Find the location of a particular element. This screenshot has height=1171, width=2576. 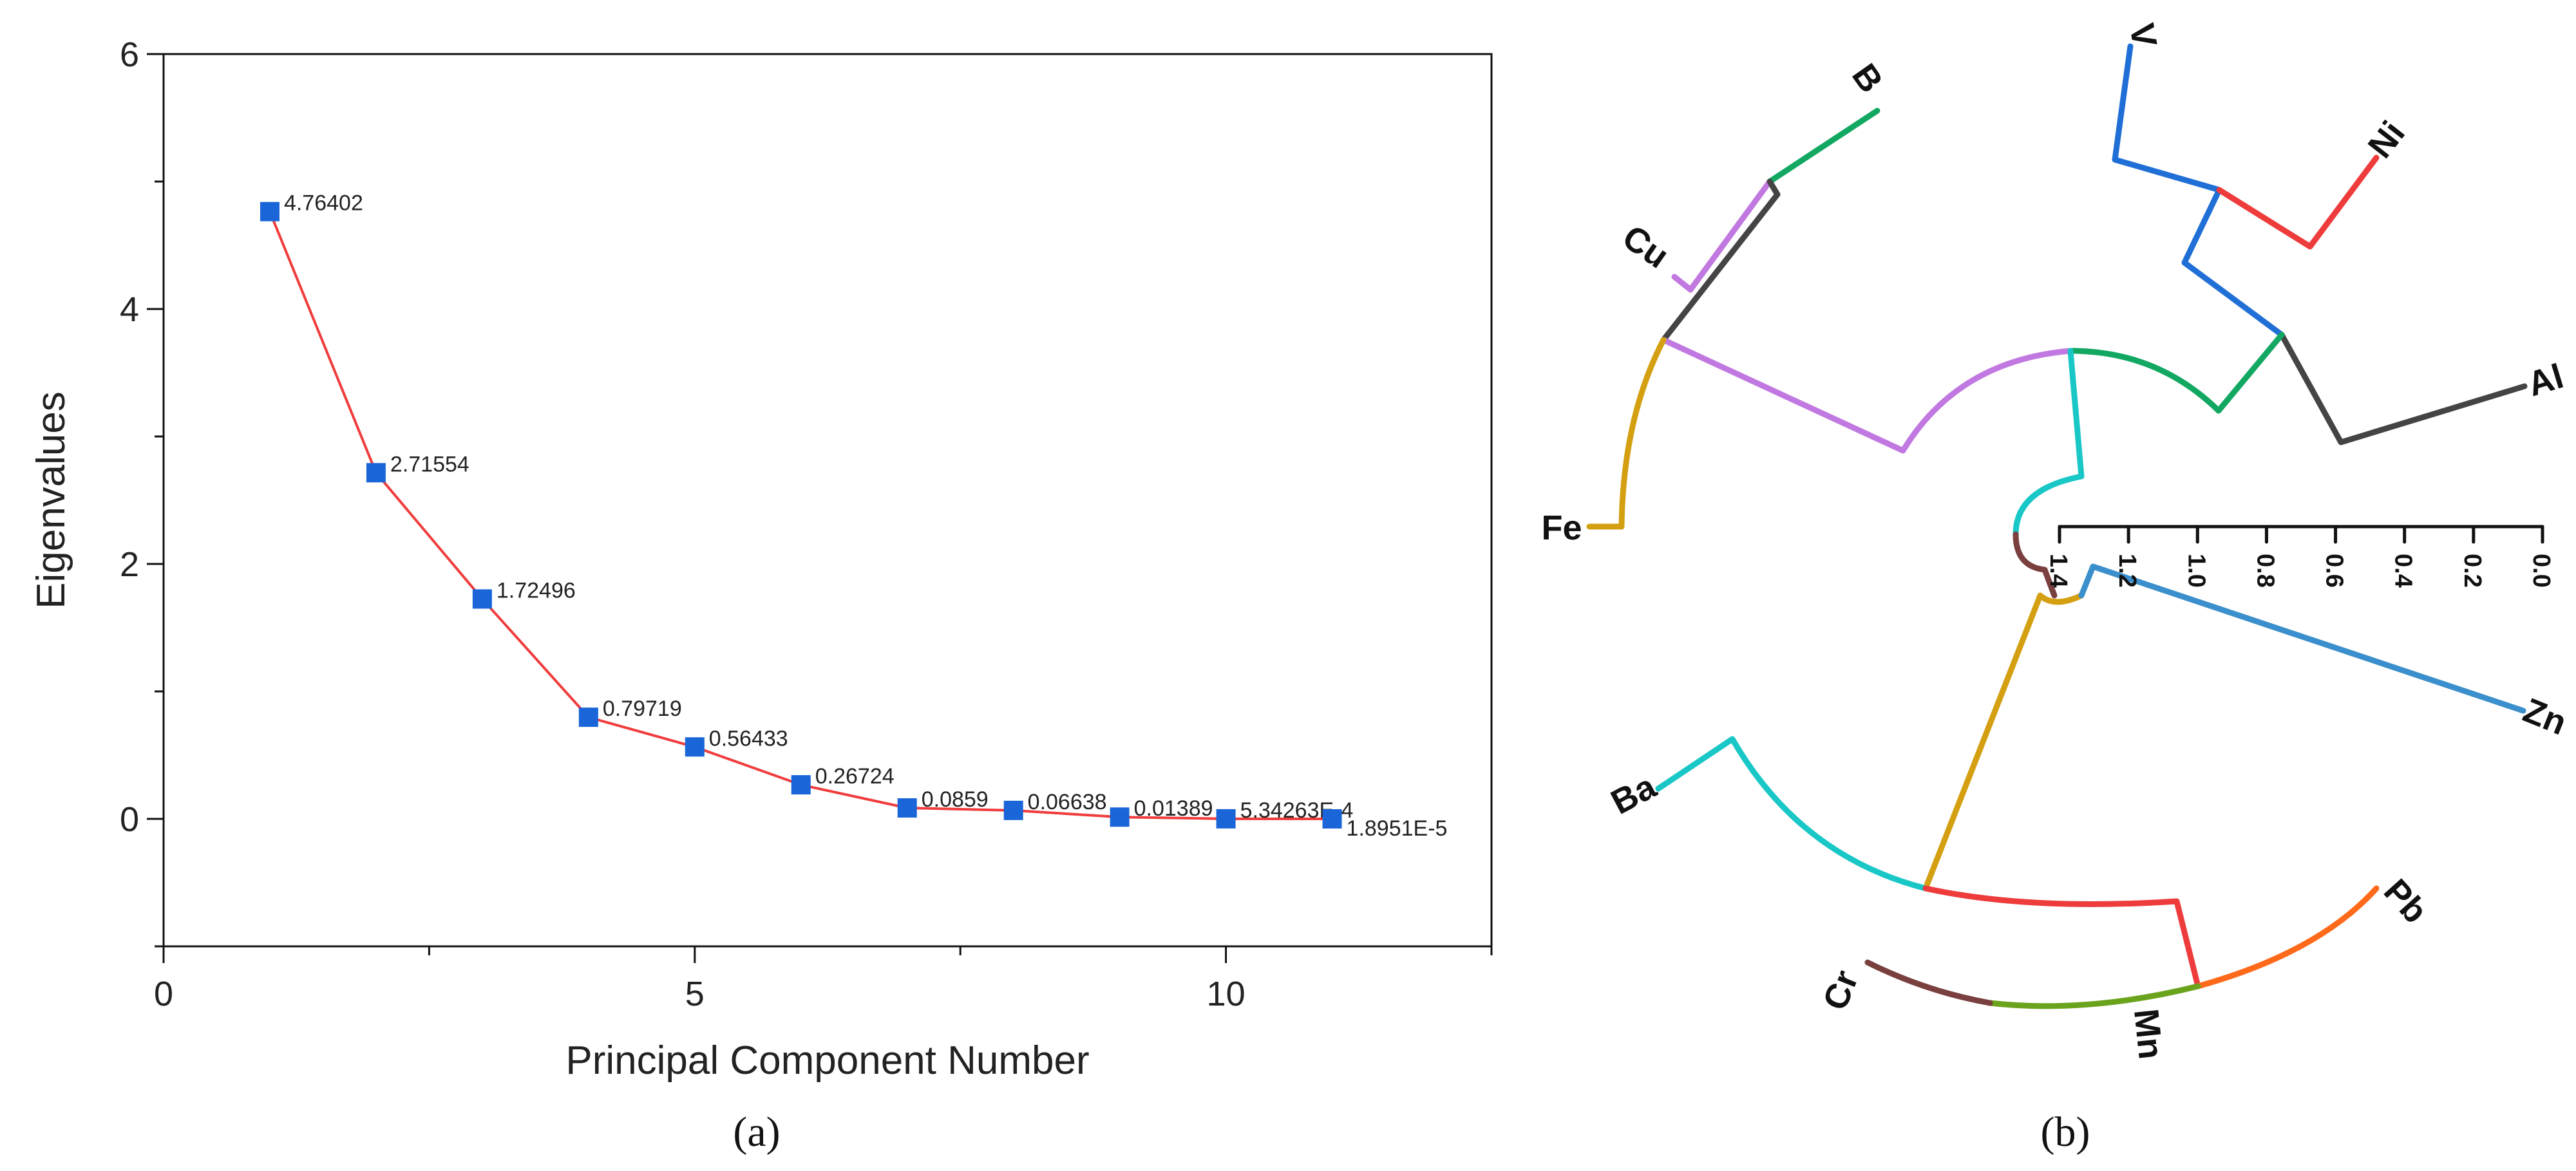

branch-ni is located at coordinates (2298, 202).